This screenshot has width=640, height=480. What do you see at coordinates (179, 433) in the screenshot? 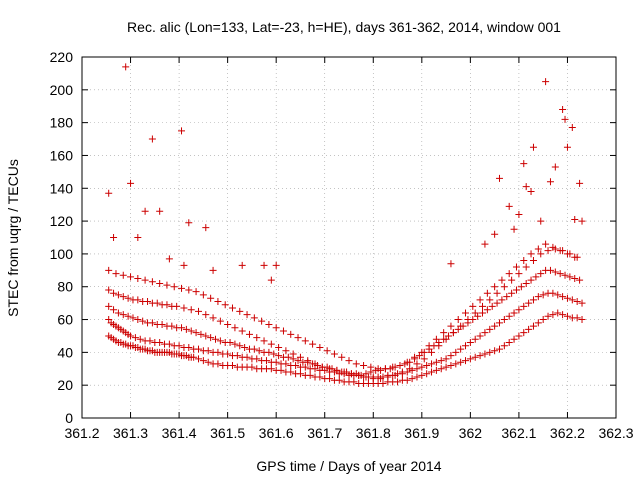
I see `x-tick-label: 361.4` at bounding box center [179, 433].